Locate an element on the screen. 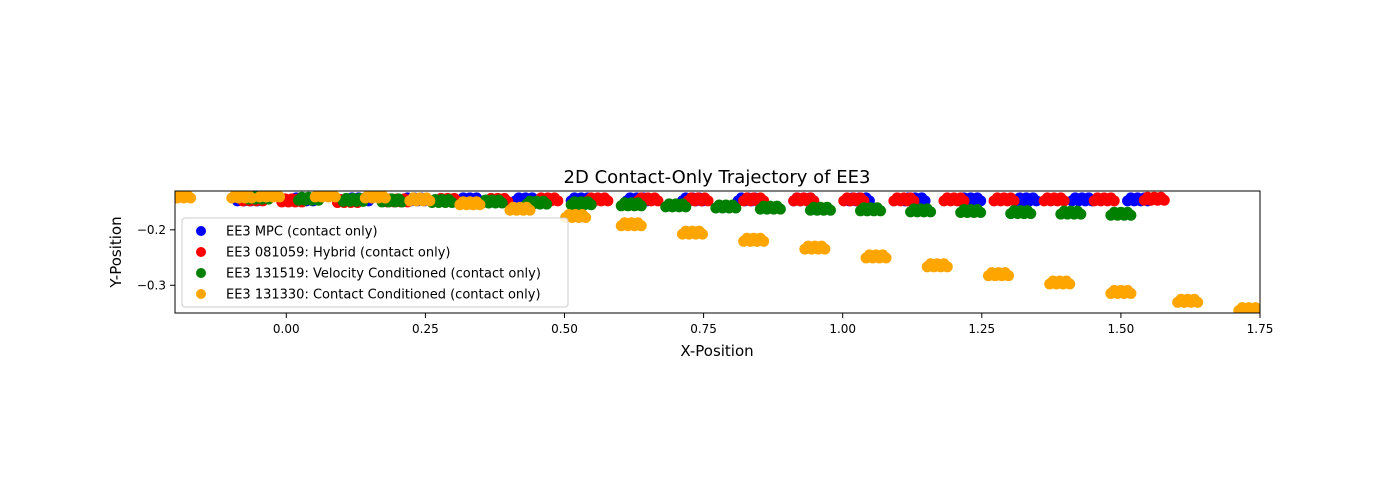  legend-label: EE3 081059: Hybrid (contact only) is located at coordinates (338, 253).